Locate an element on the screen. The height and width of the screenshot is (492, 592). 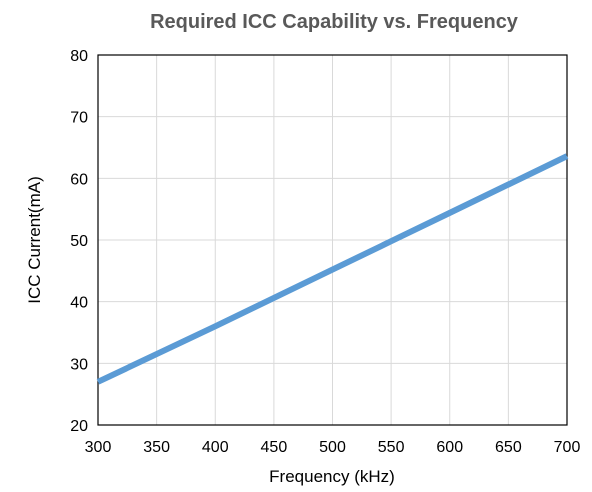
y-tick-label: 30 is located at coordinates (79, 364).